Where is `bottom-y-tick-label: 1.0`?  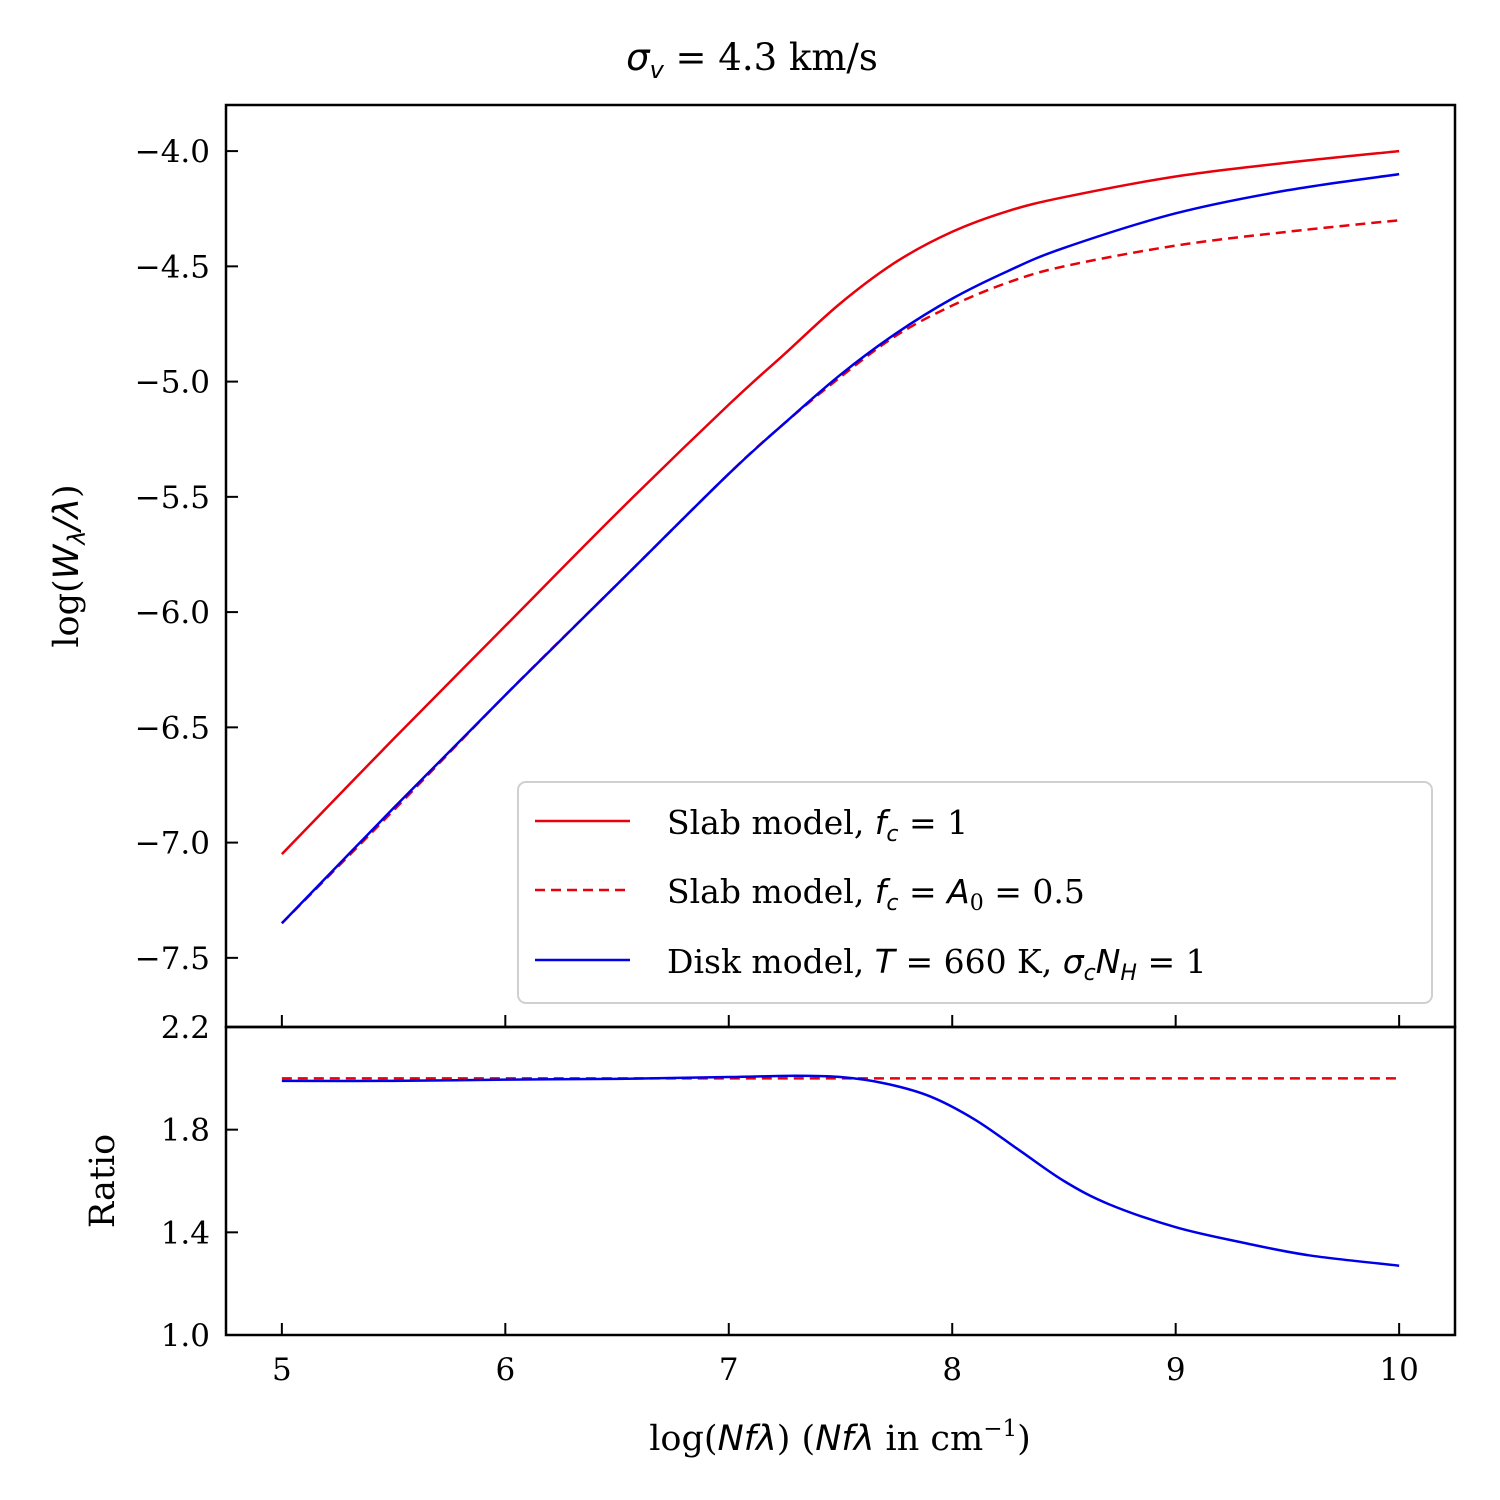 bottom-y-tick-label: 1.0 is located at coordinates (185, 1336).